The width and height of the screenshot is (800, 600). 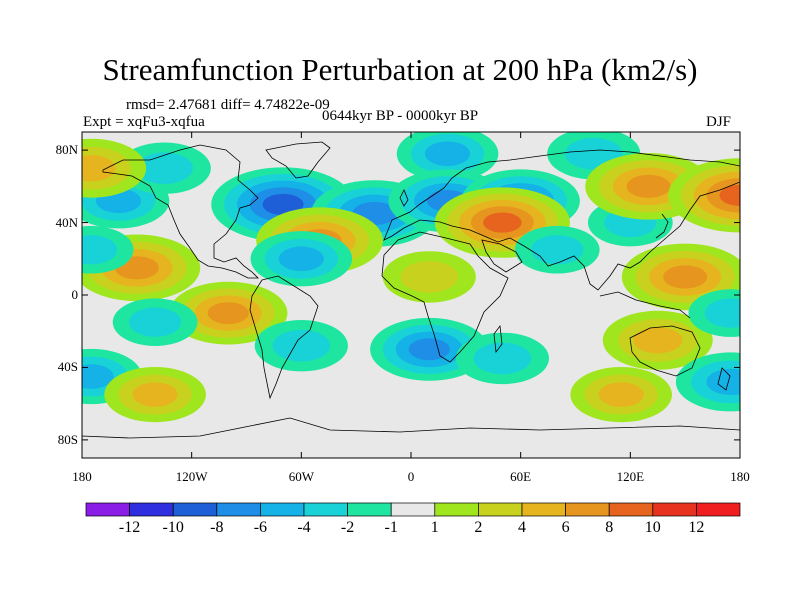 What do you see at coordinates (400, 116) in the screenshot?
I see `period-label: 0644kyr BP - 0000kyr BP` at bounding box center [400, 116].